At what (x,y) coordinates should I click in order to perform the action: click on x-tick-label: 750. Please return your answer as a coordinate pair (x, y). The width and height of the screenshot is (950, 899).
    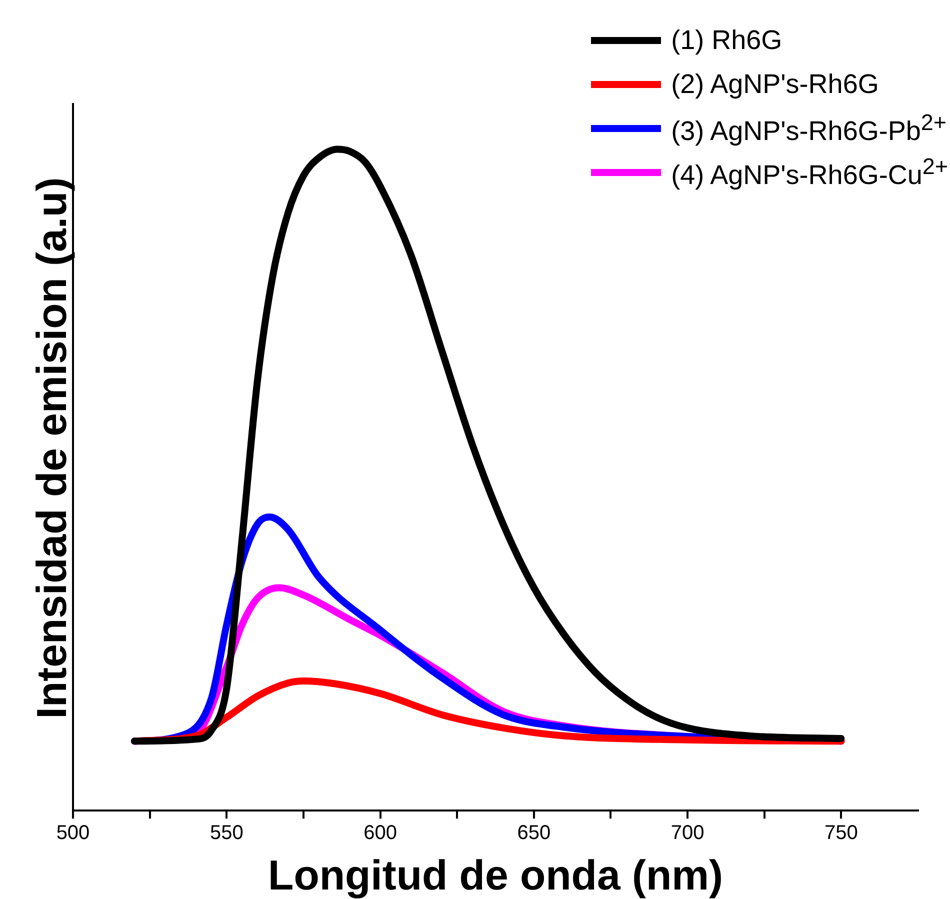
    Looking at the image, I should click on (841, 833).